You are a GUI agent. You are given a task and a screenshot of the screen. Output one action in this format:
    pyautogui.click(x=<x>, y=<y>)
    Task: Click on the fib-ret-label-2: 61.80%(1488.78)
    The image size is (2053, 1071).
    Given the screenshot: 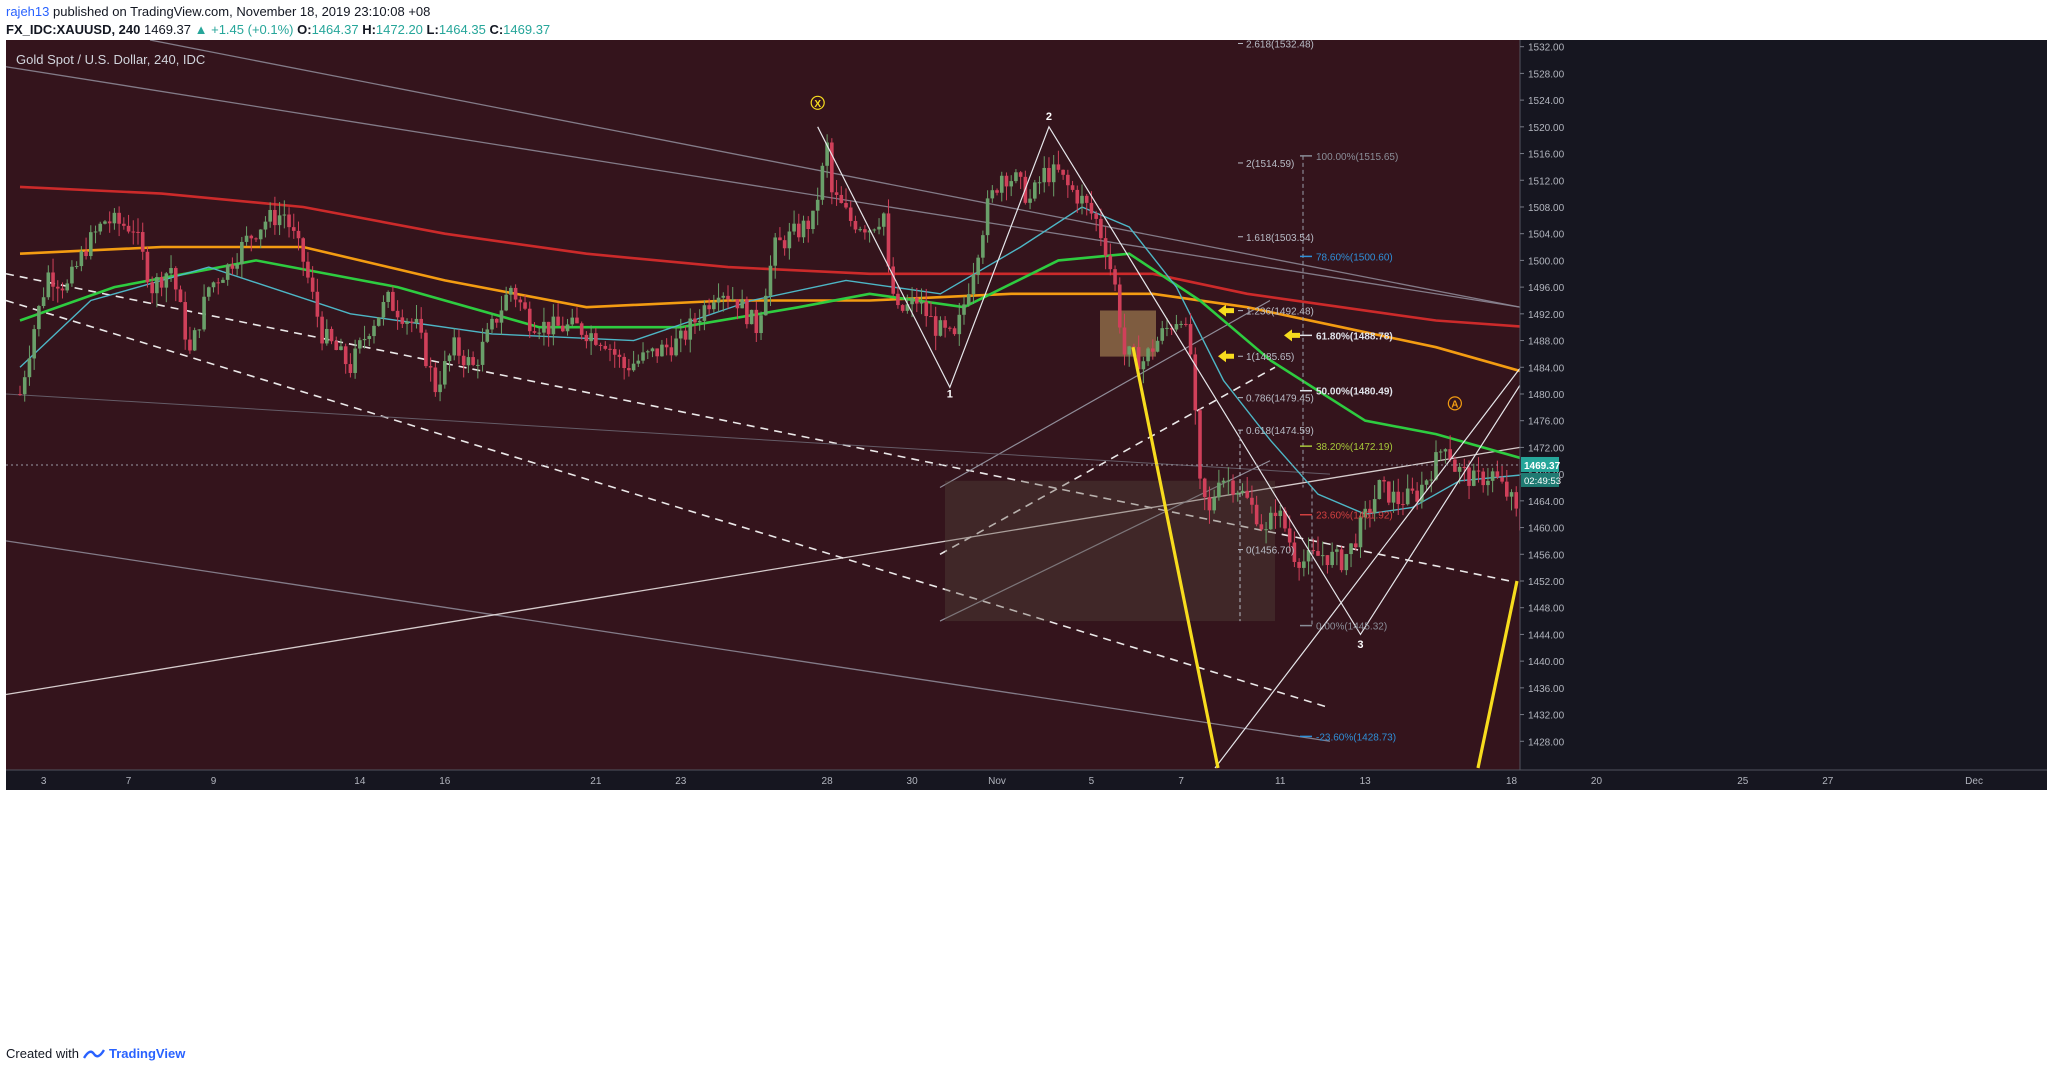 What is the action you would take?
    pyautogui.click(x=1354, y=336)
    